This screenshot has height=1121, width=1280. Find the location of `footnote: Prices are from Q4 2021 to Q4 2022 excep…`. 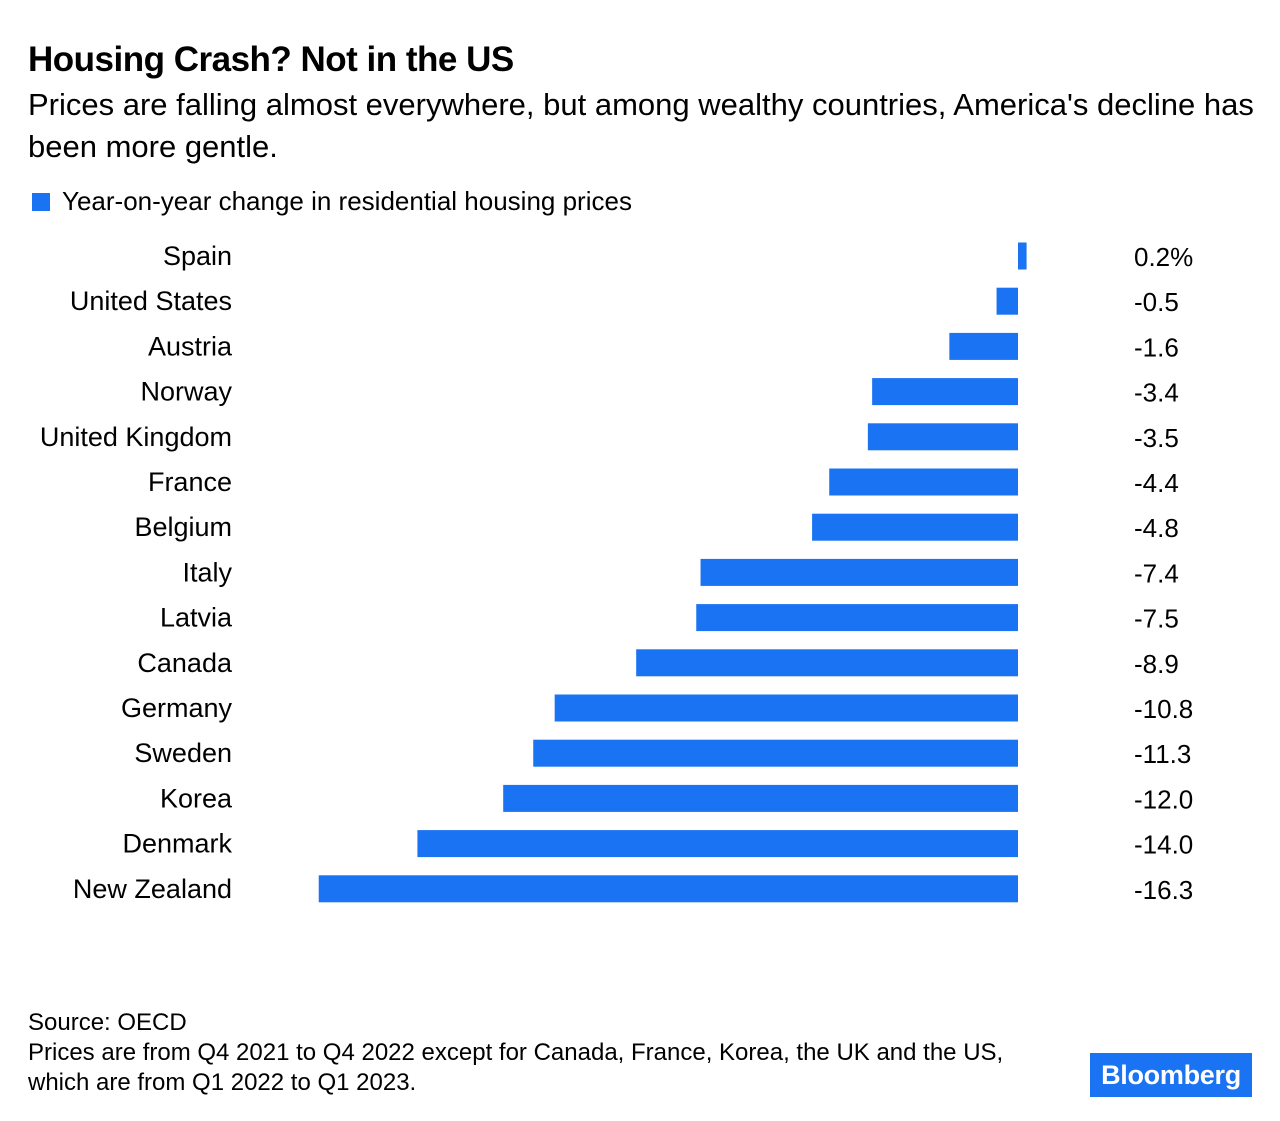

footnote: Prices are from Q4 2021 to Q4 2022 excep… is located at coordinates (516, 1067).